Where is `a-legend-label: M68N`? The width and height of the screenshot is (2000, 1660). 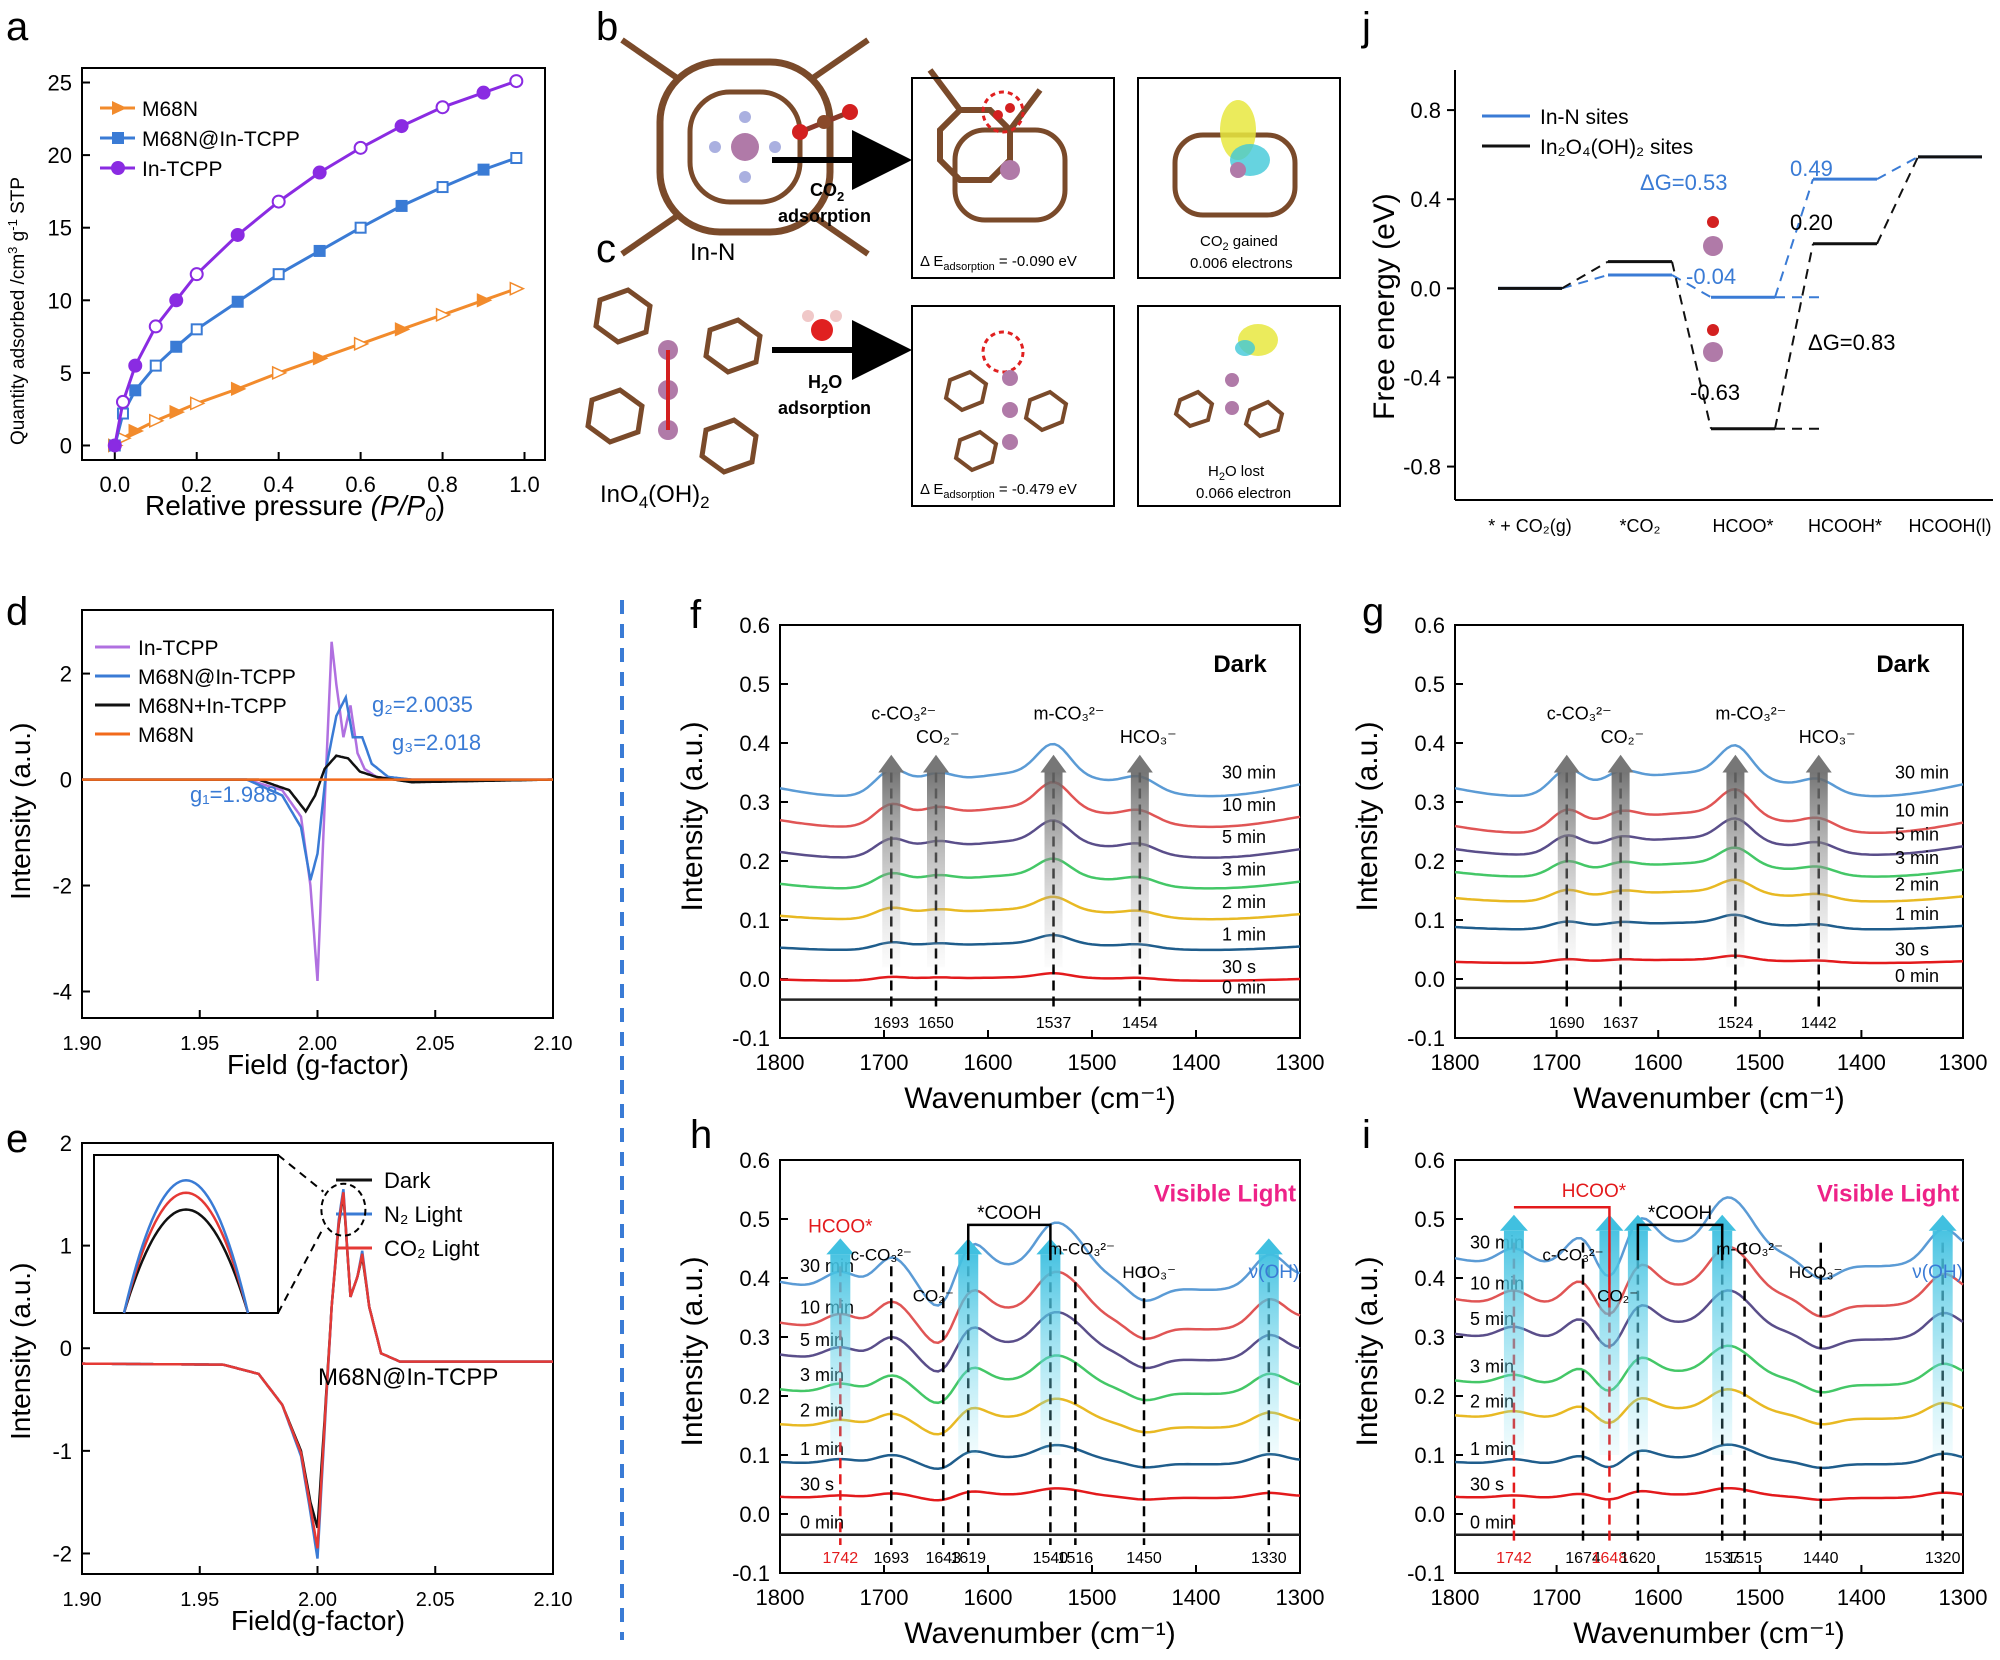 a-legend-label: M68N is located at coordinates (170, 109).